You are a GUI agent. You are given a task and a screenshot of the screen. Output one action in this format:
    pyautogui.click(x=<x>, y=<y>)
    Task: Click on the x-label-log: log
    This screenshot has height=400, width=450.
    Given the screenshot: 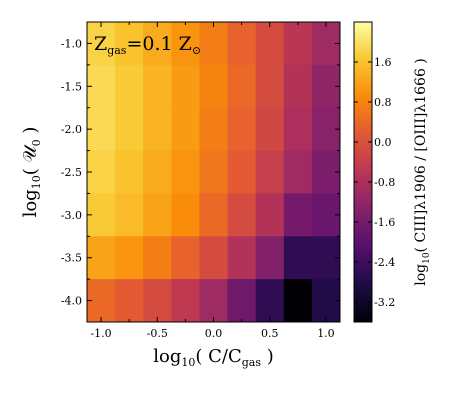 What is the action you would take?
    pyautogui.click(x=167, y=356)
    